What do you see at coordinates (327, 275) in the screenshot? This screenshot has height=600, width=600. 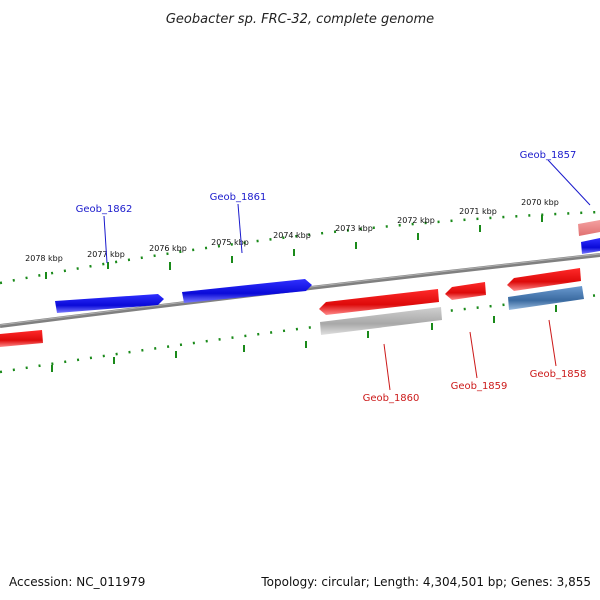 I see `forward-strand-genes` at bounding box center [327, 275].